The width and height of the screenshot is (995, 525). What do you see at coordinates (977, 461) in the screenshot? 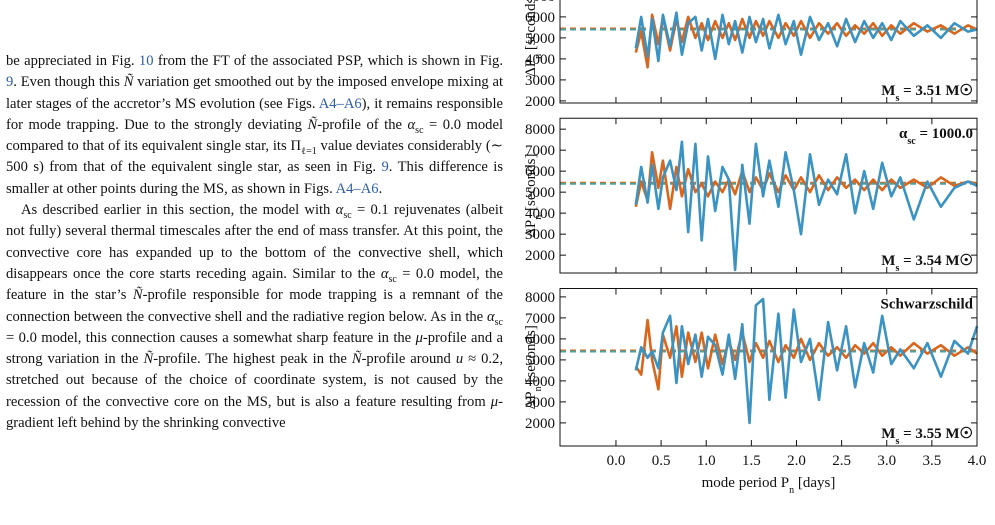
I see `x-tick-label: 4.0` at bounding box center [977, 461].